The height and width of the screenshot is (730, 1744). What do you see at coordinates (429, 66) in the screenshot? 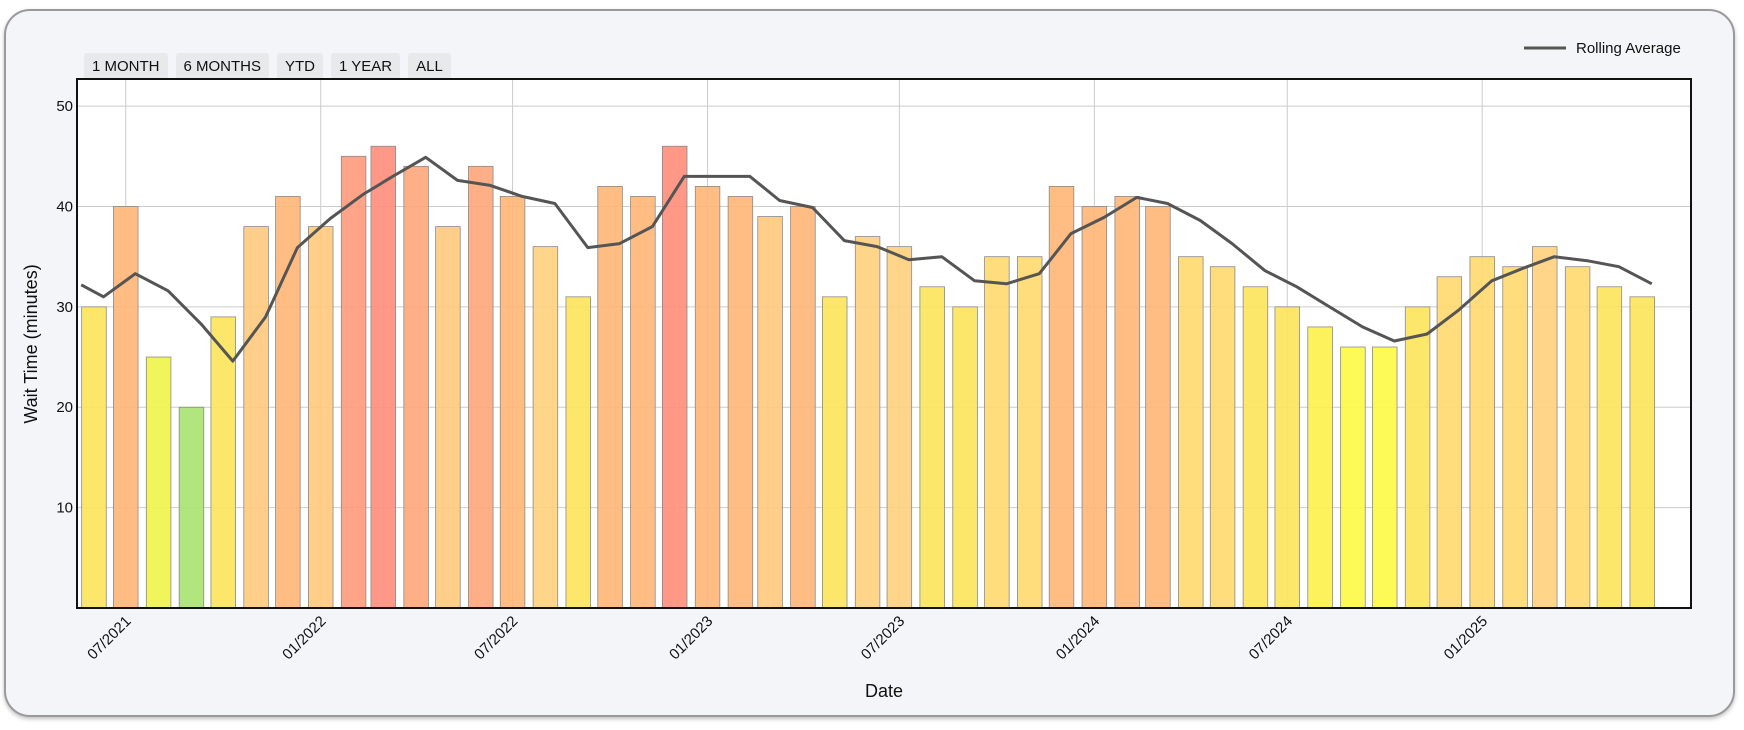
I see `range-button-all: ALL` at bounding box center [429, 66].